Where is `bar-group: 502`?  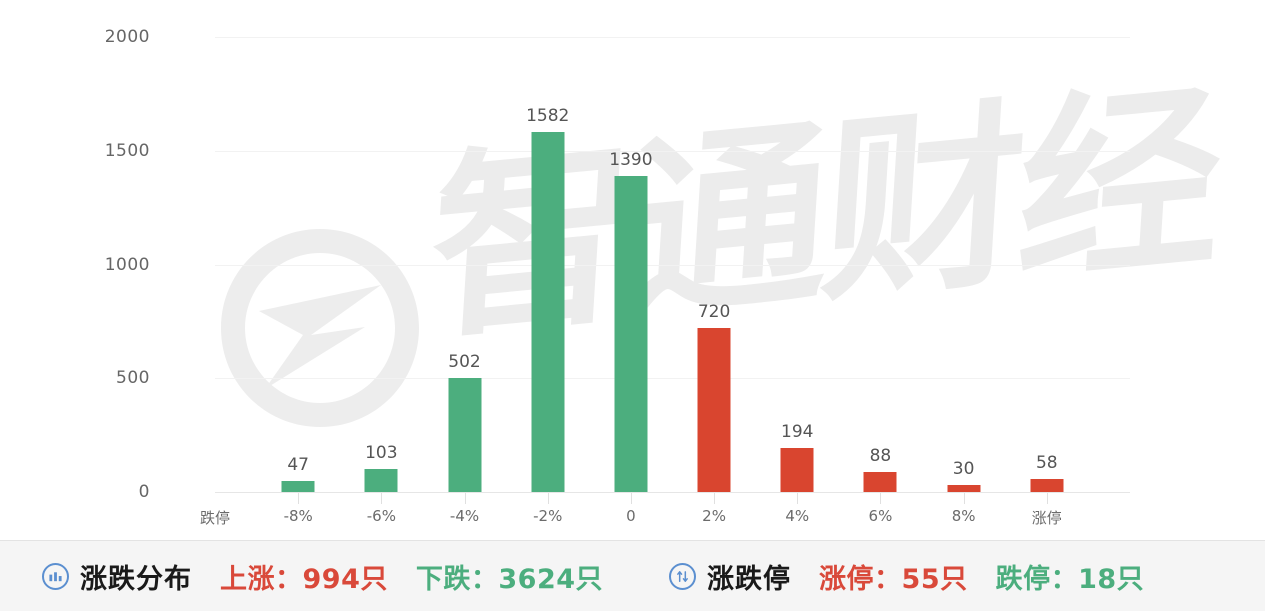
bar-group: 502 is located at coordinates (464, 269).